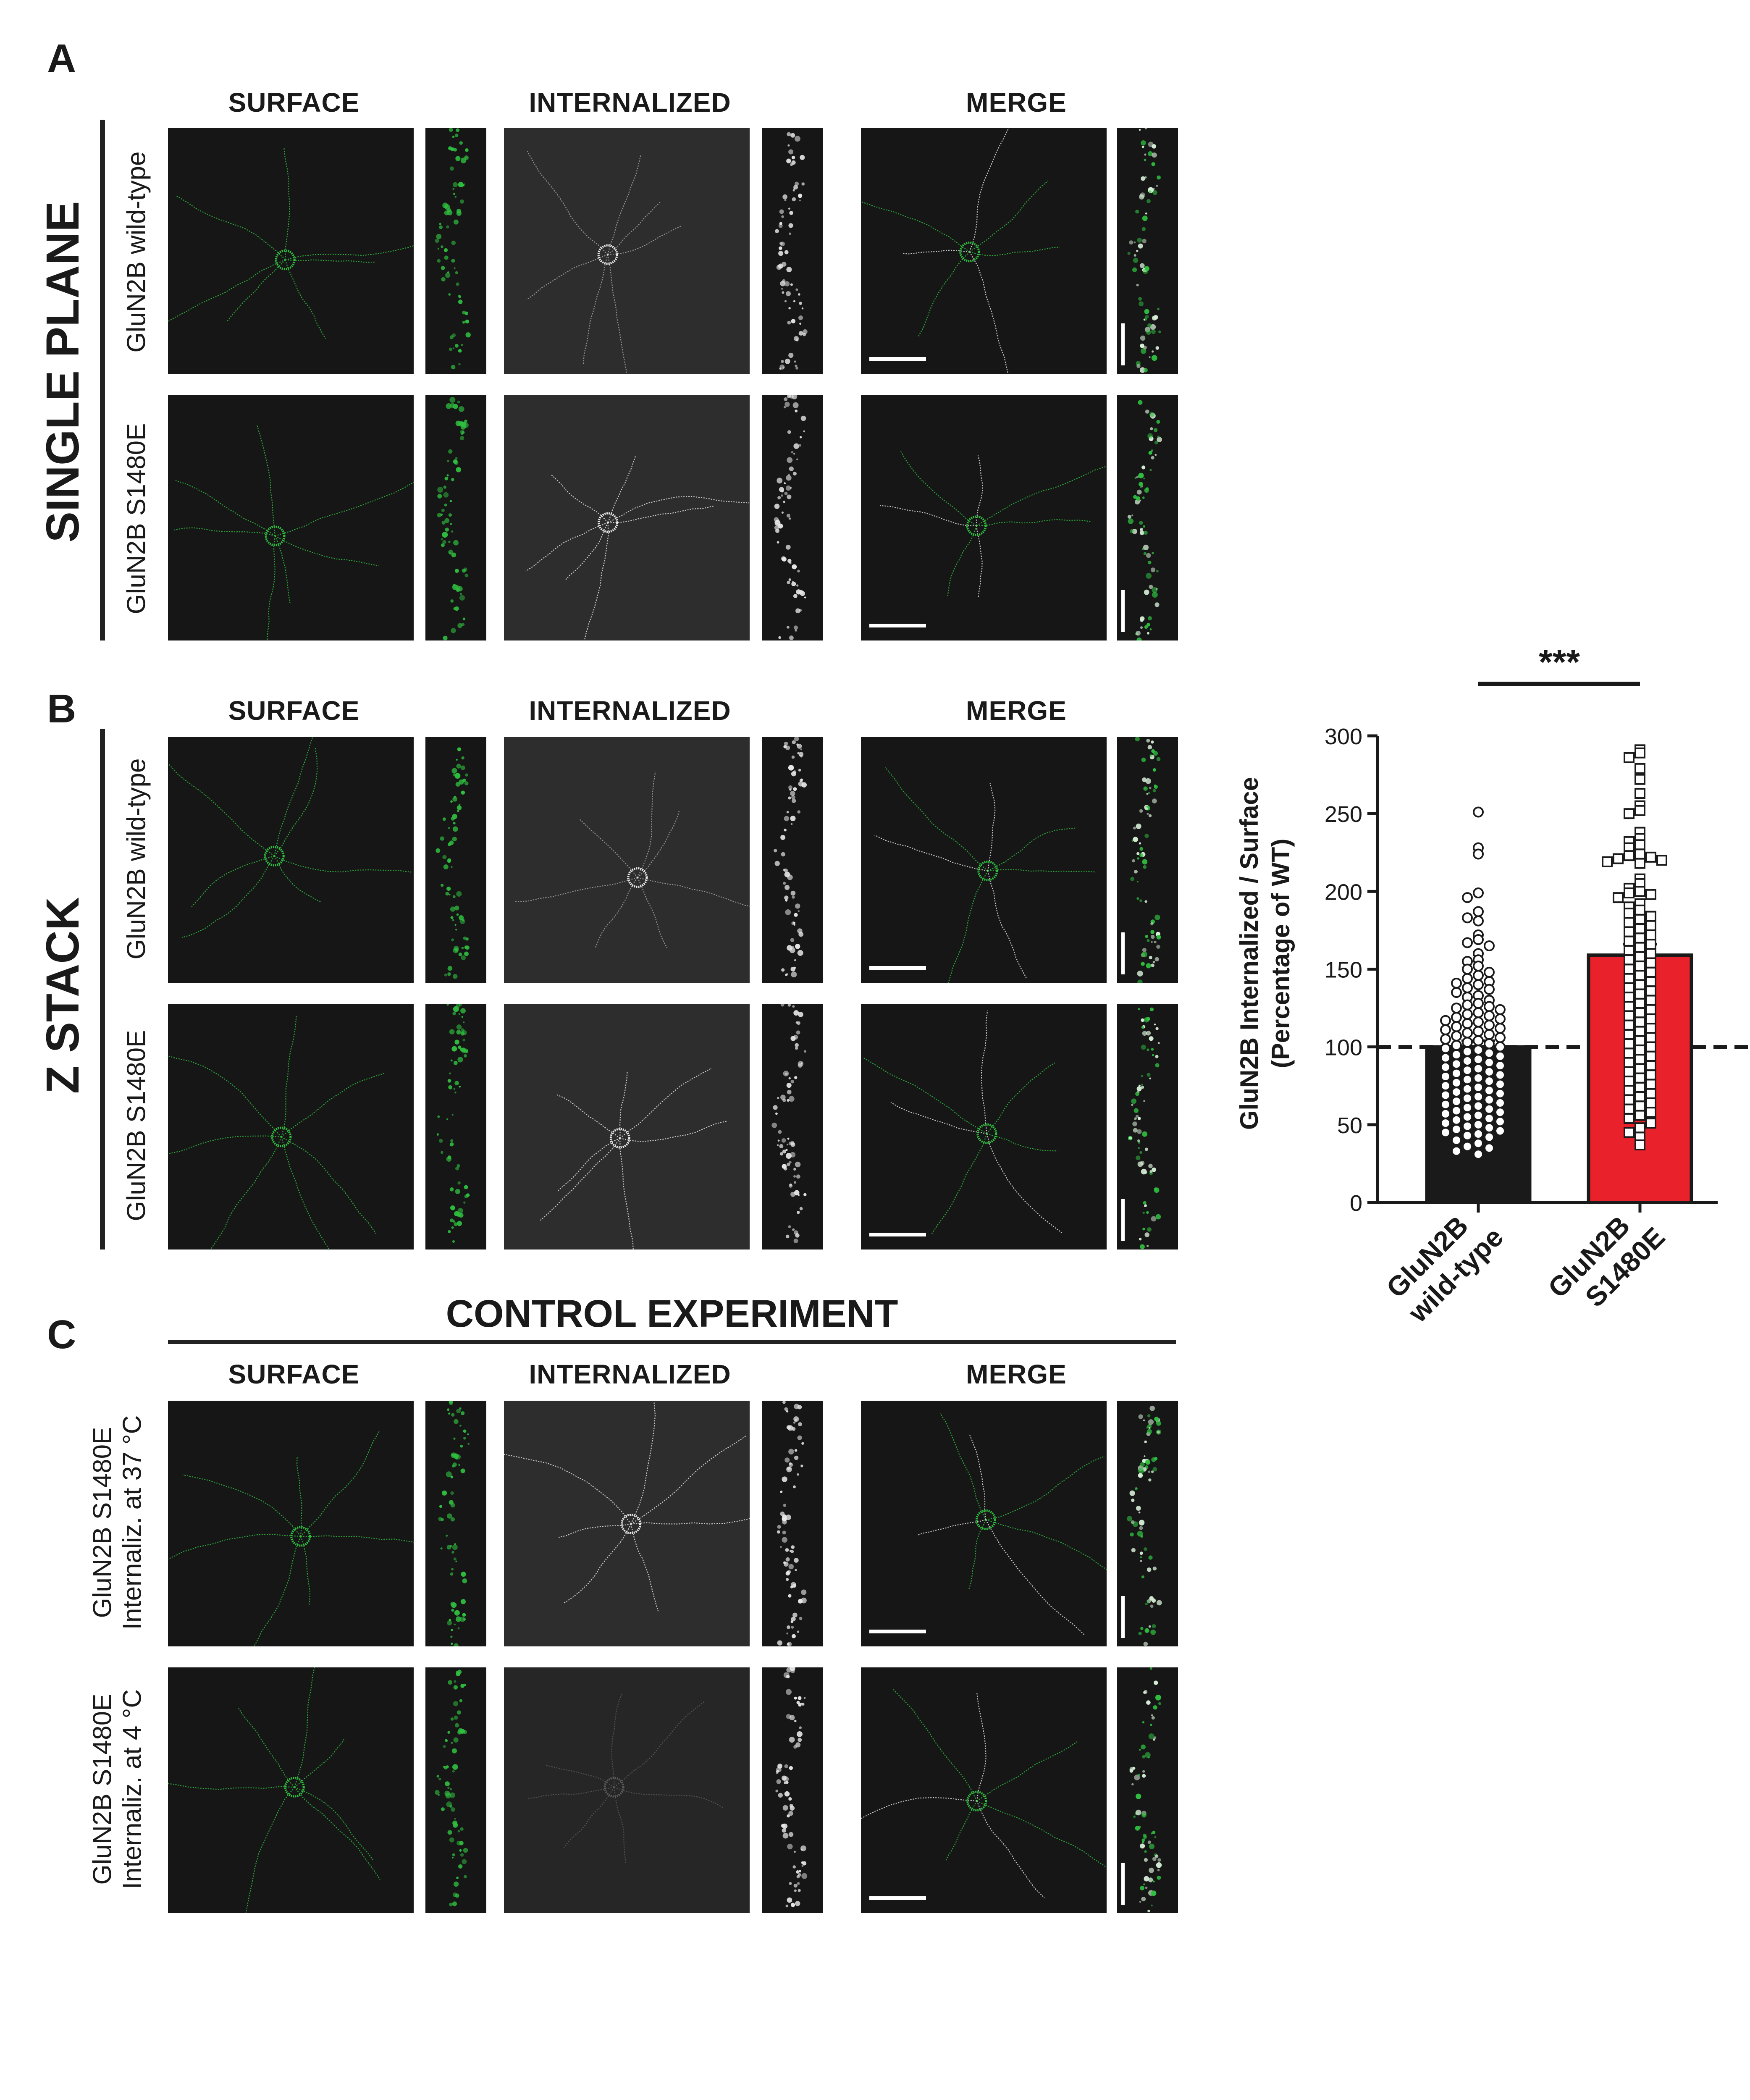 The height and width of the screenshot is (2100, 1750). I want to click on micrograph-surface-strip-row2, so click(456, 517).